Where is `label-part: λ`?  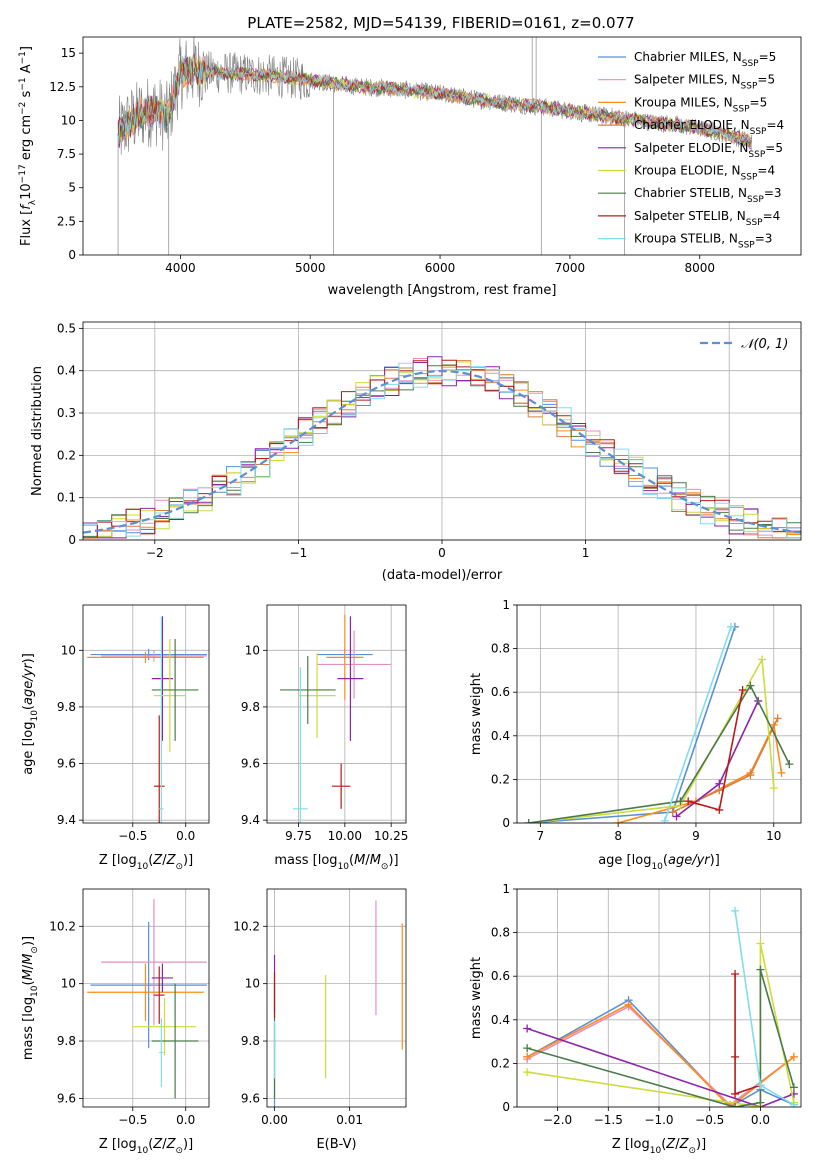
label-part: λ is located at coordinates (33, 202).